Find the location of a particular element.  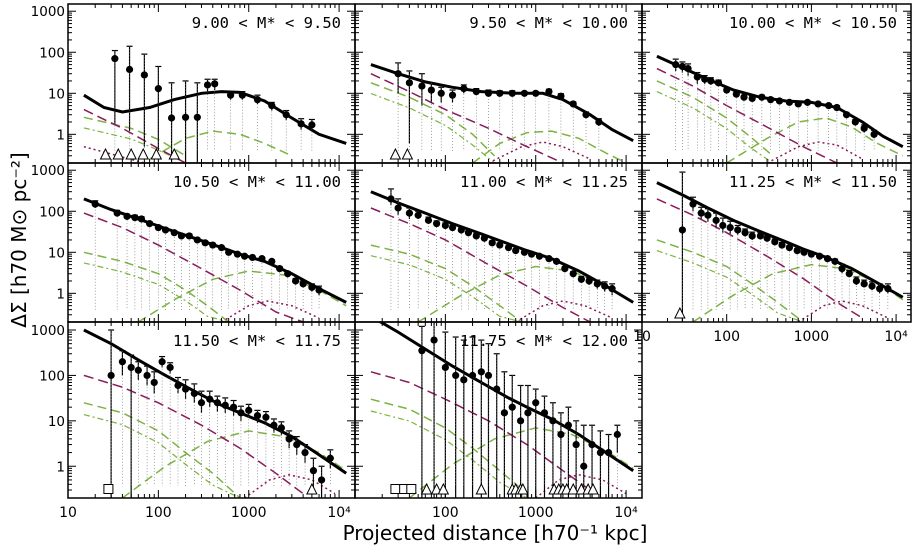

x-tick-label: 100 is located at coordinates (726, 337).